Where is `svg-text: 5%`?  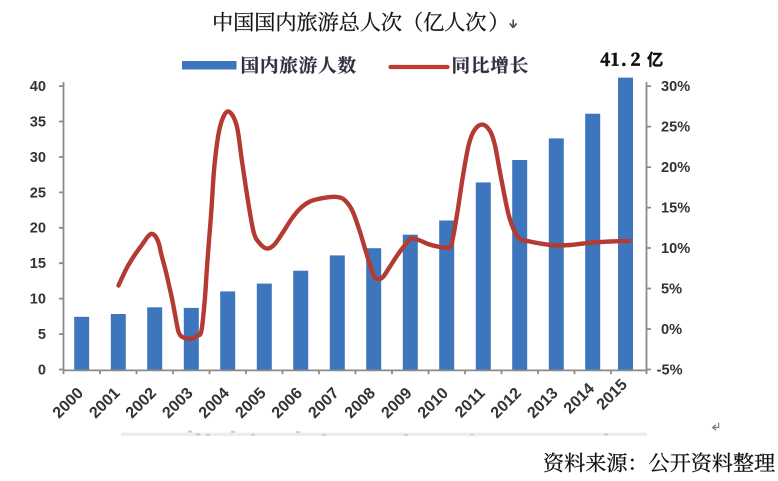
svg-text: 5% is located at coordinates (671, 289).